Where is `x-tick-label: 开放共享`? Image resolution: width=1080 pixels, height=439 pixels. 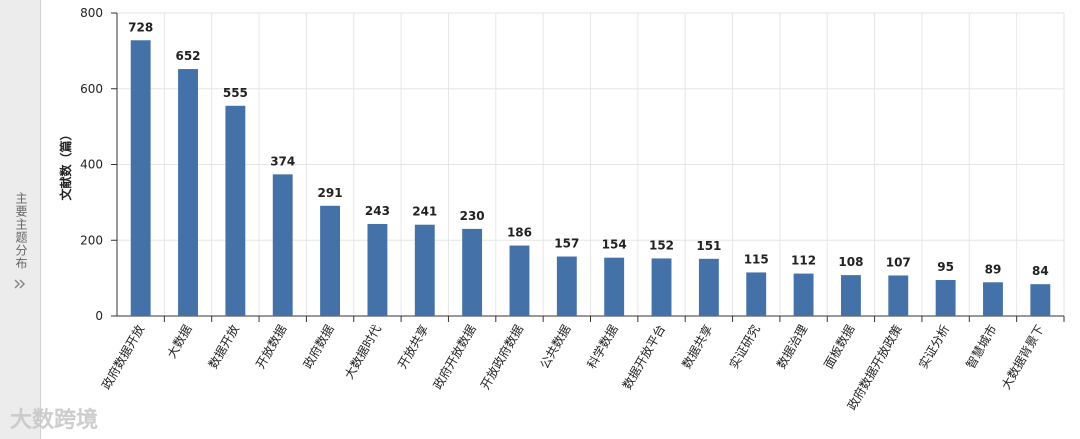 x-tick-label: 开放共享 is located at coordinates (412, 346).